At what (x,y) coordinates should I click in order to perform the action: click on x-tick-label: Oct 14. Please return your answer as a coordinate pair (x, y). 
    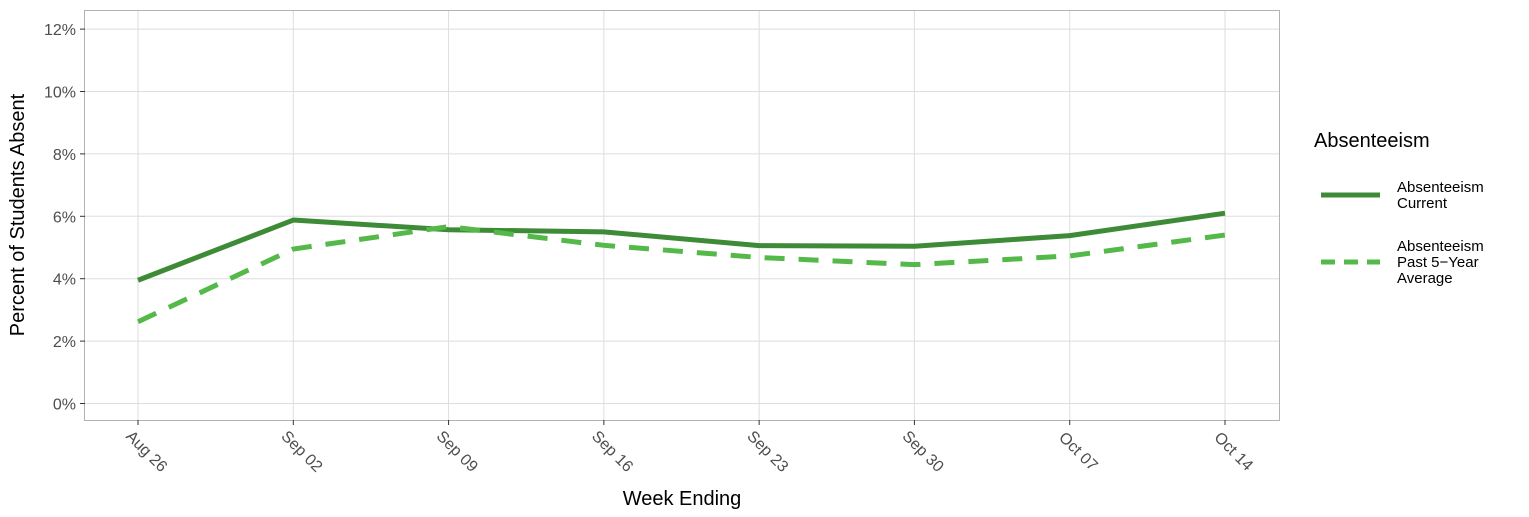
    Looking at the image, I should click on (1233, 451).